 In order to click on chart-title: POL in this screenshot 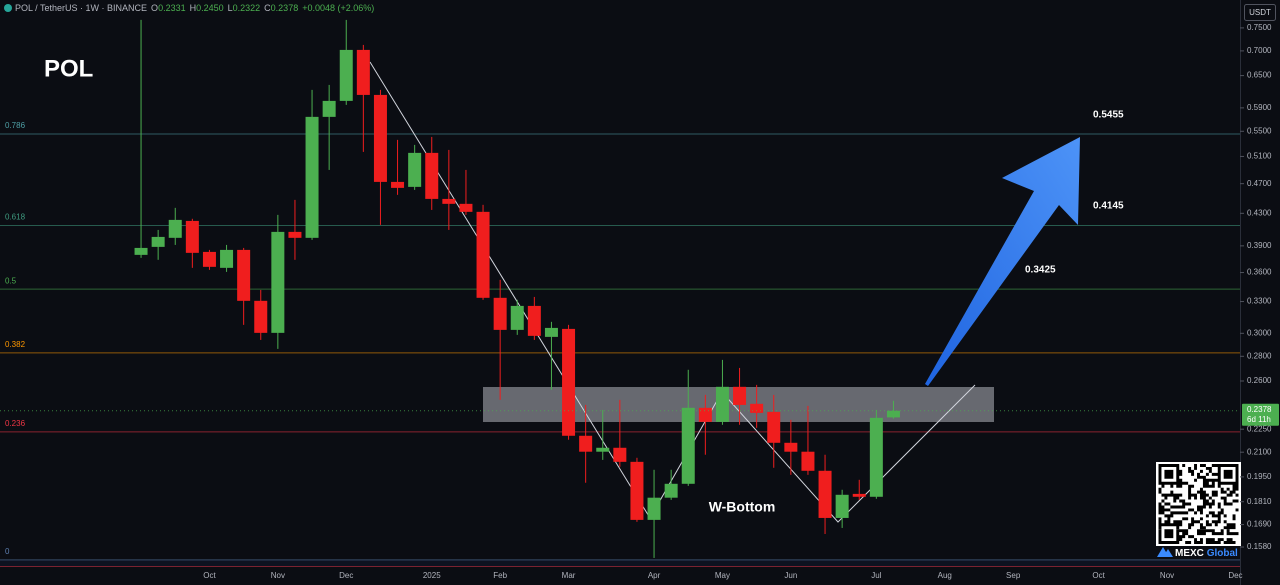, I will do `click(68, 68)`.